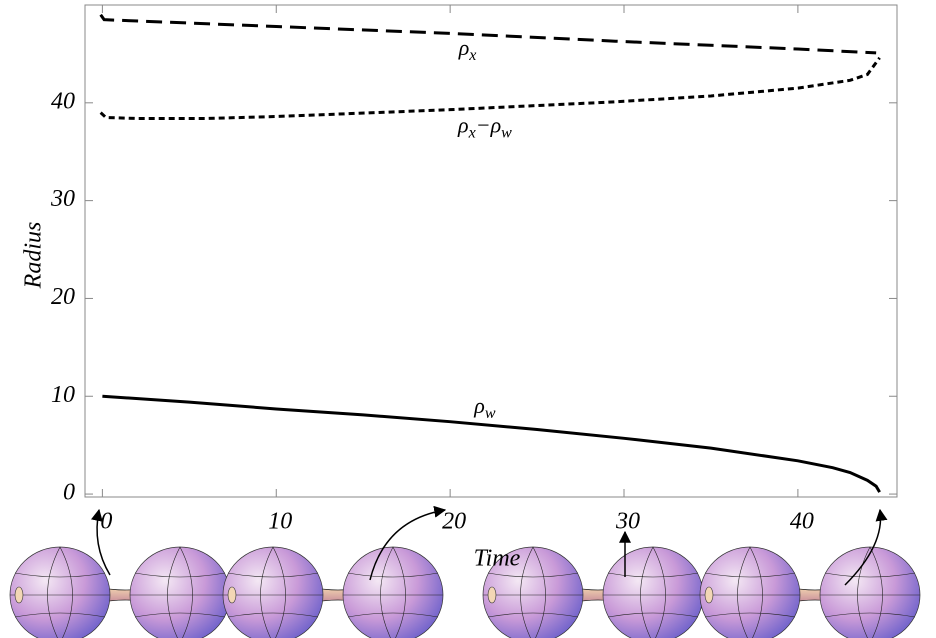 This screenshot has width=936, height=638. What do you see at coordinates (280, 522) in the screenshot?
I see `x-tick-label: 10` at bounding box center [280, 522].